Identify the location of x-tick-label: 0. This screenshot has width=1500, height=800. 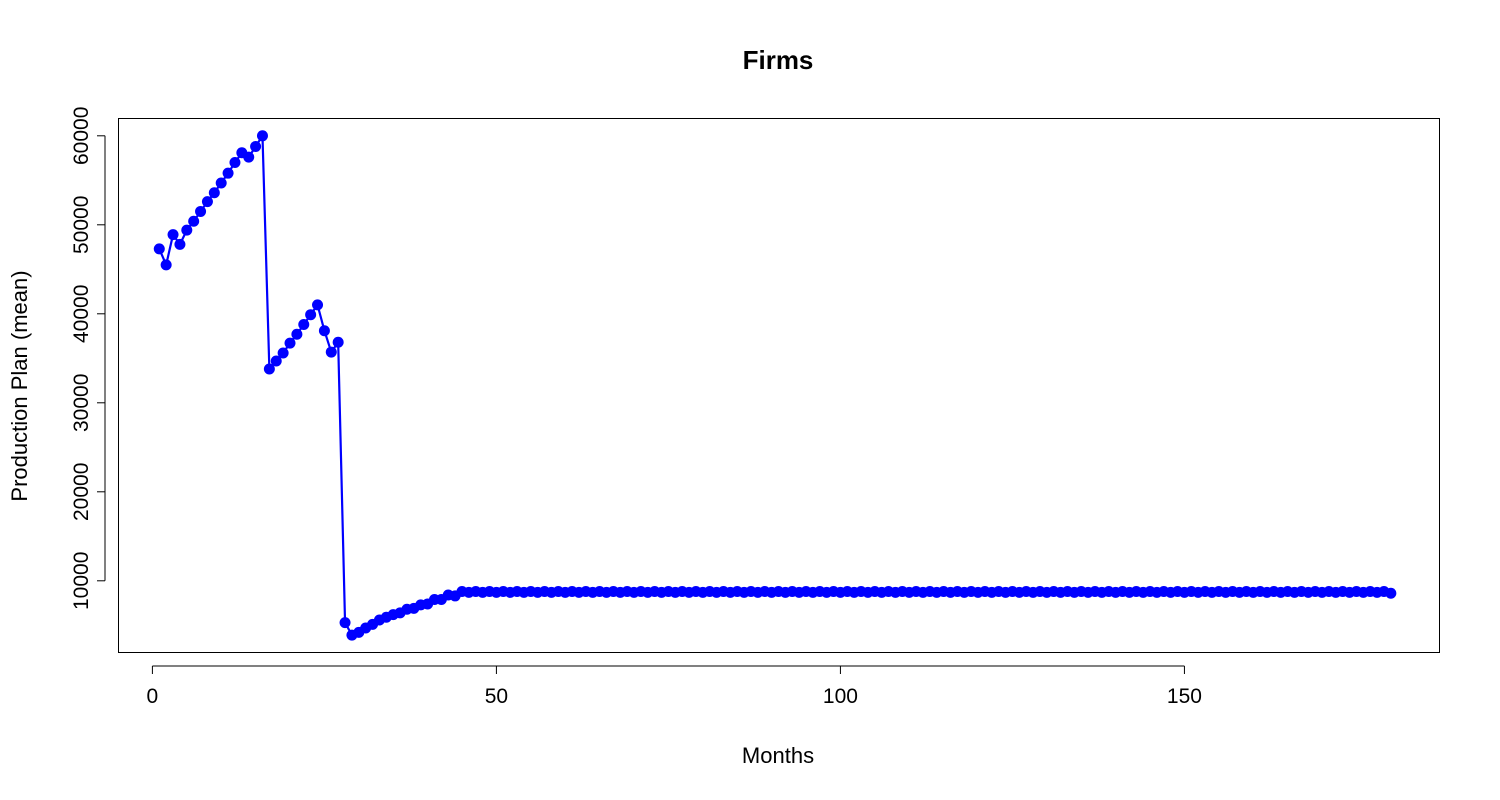
(153, 696).